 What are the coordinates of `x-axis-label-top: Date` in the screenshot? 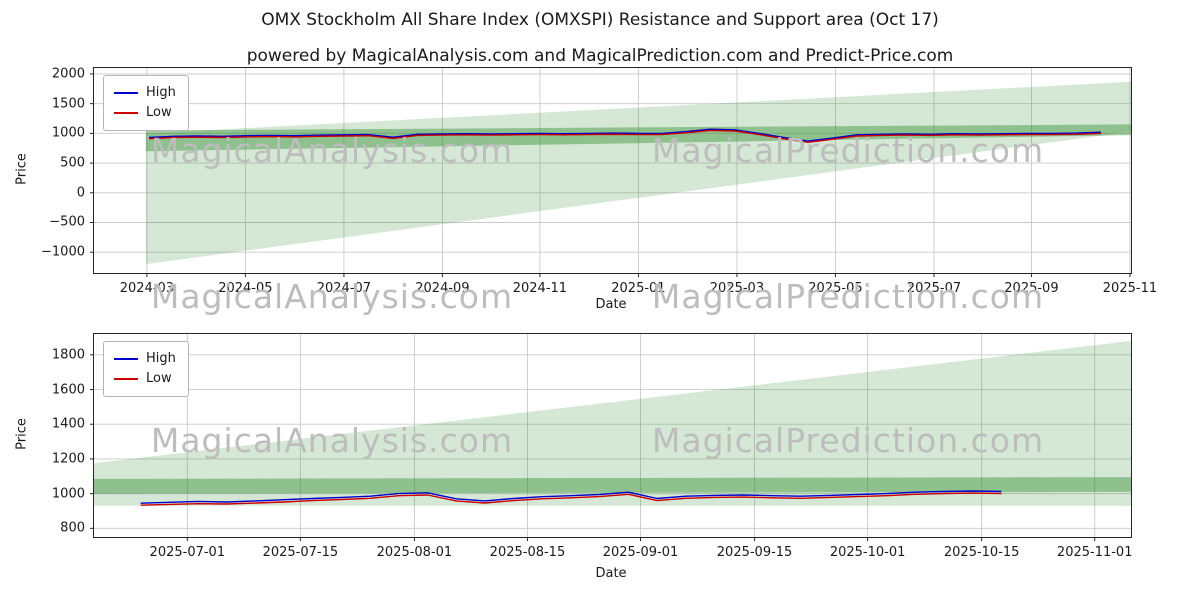 It's located at (611, 304).